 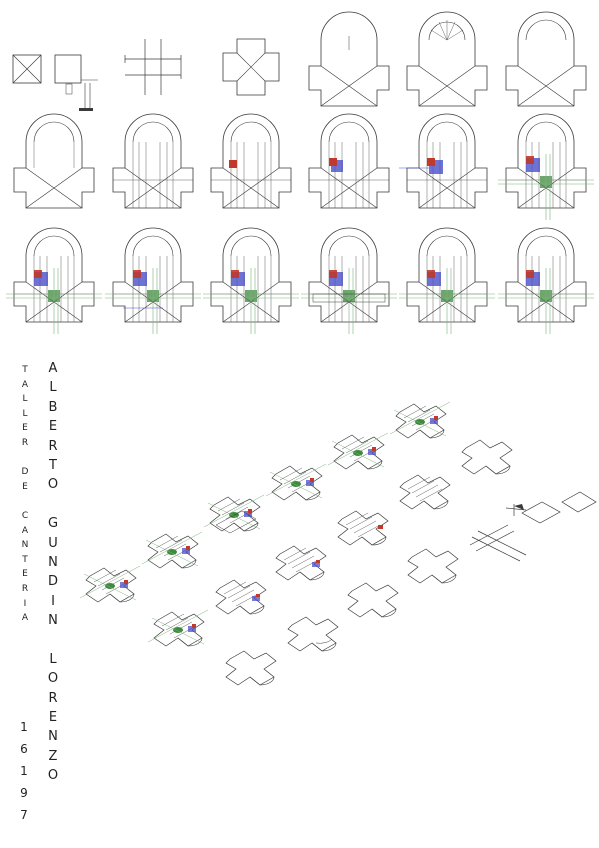 I want to click on author-name-letter: Z, so click(x=53, y=756).